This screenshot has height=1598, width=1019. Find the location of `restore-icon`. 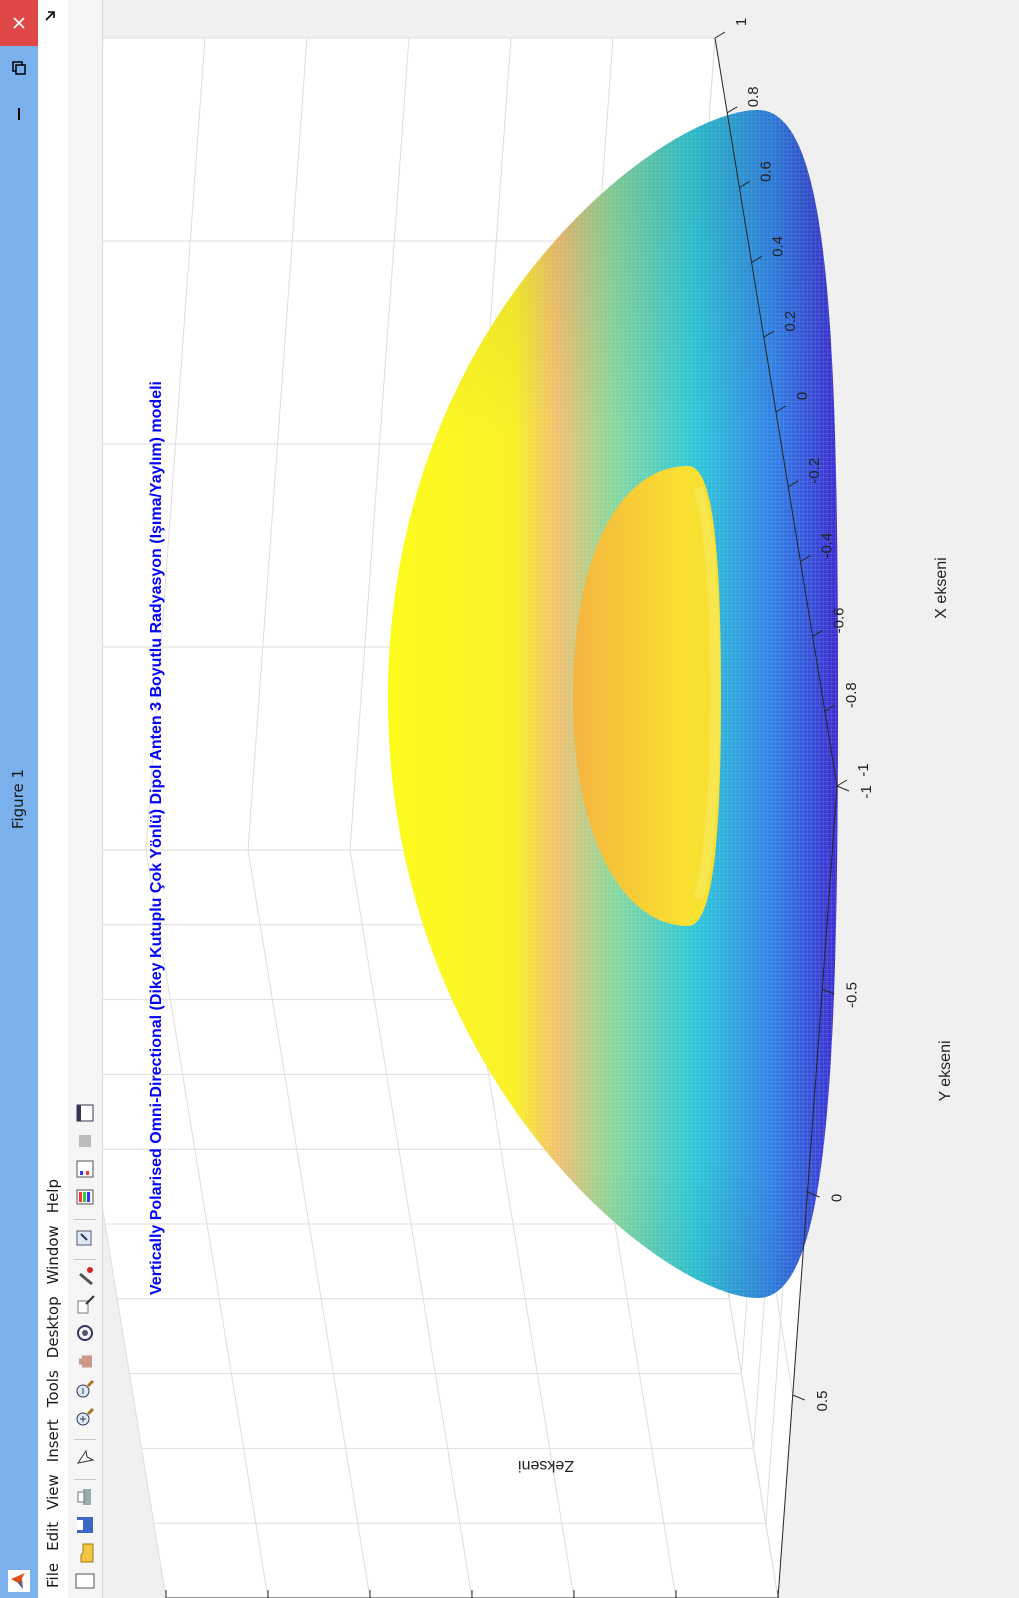

restore-icon is located at coordinates (19, 68).